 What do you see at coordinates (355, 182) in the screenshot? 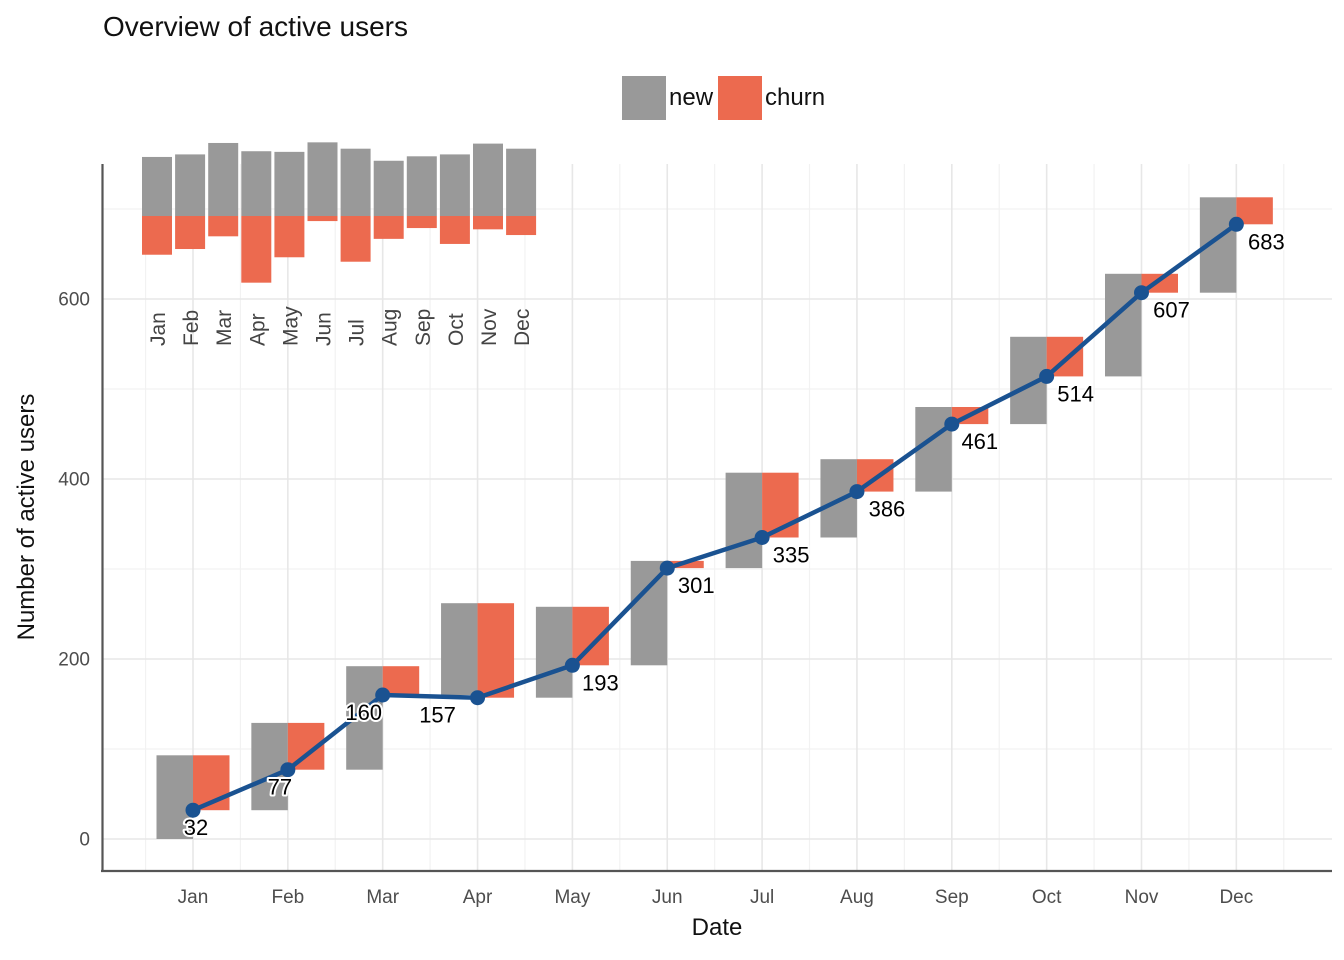
I see `inset-new-bar-Jul` at bounding box center [355, 182].